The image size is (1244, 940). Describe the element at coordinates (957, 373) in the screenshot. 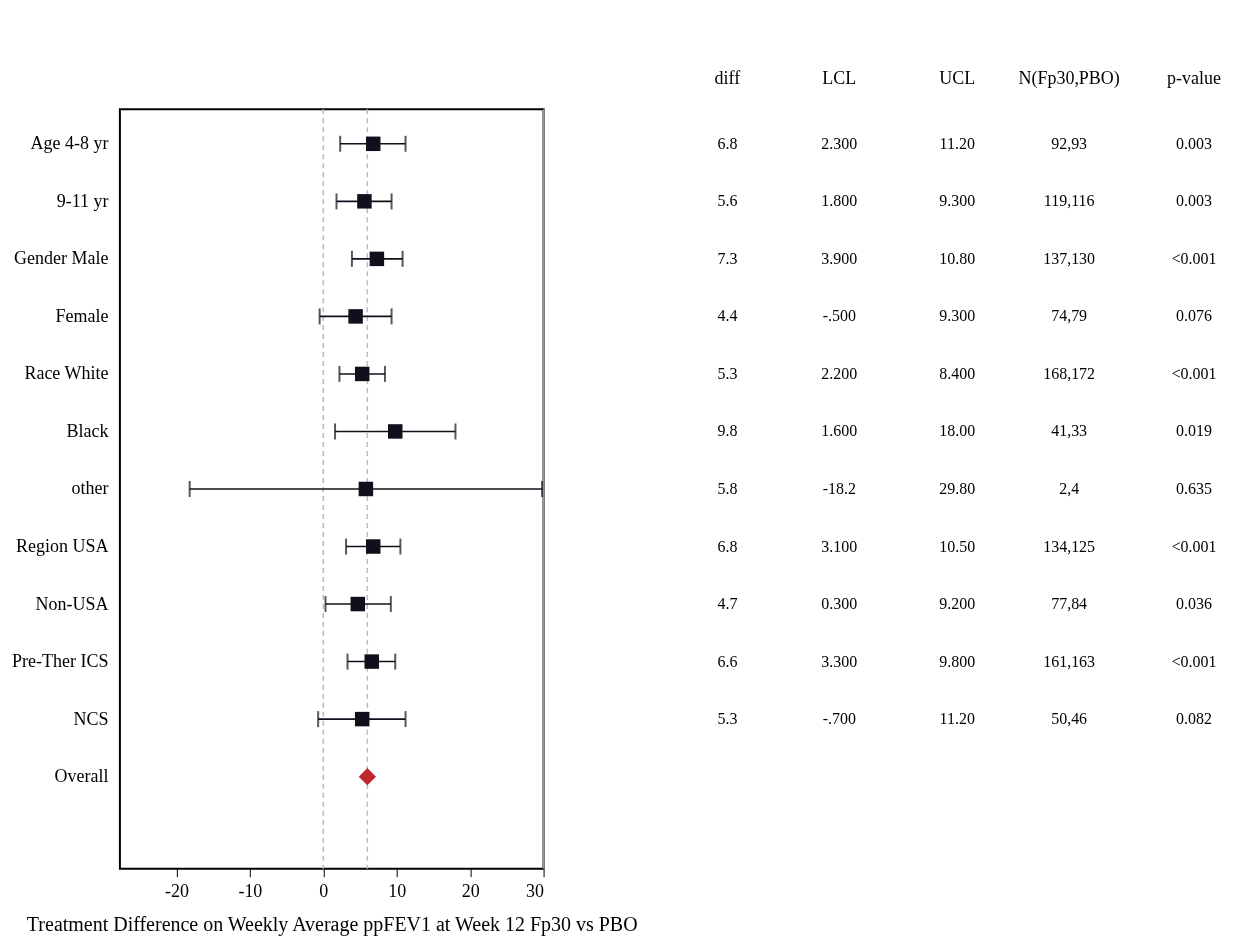

I see `text: 8.400` at that location.